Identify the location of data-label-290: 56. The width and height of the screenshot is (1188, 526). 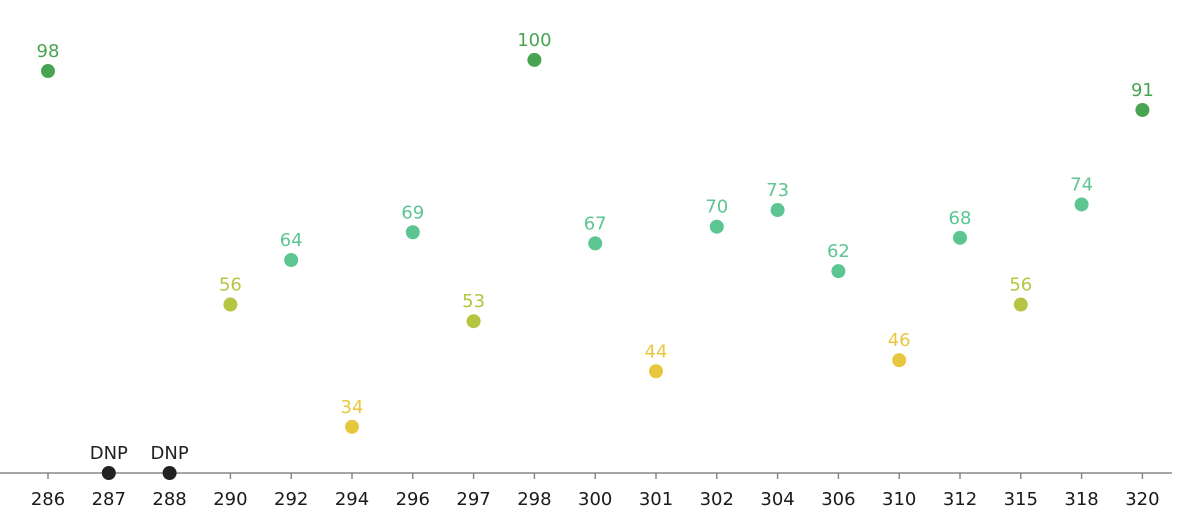
(230, 285).